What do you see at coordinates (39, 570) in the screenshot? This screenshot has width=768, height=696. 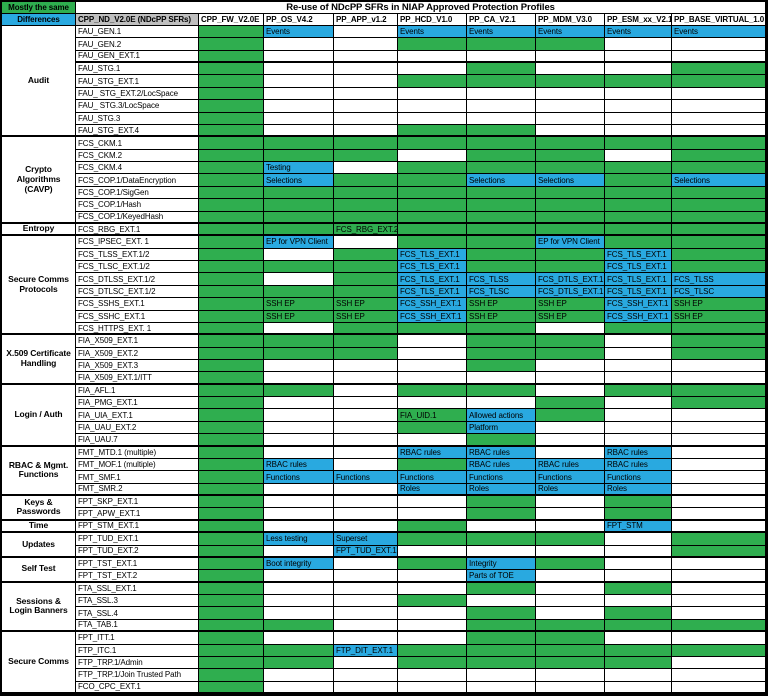 I see `group-label: Self Test` at bounding box center [39, 570].